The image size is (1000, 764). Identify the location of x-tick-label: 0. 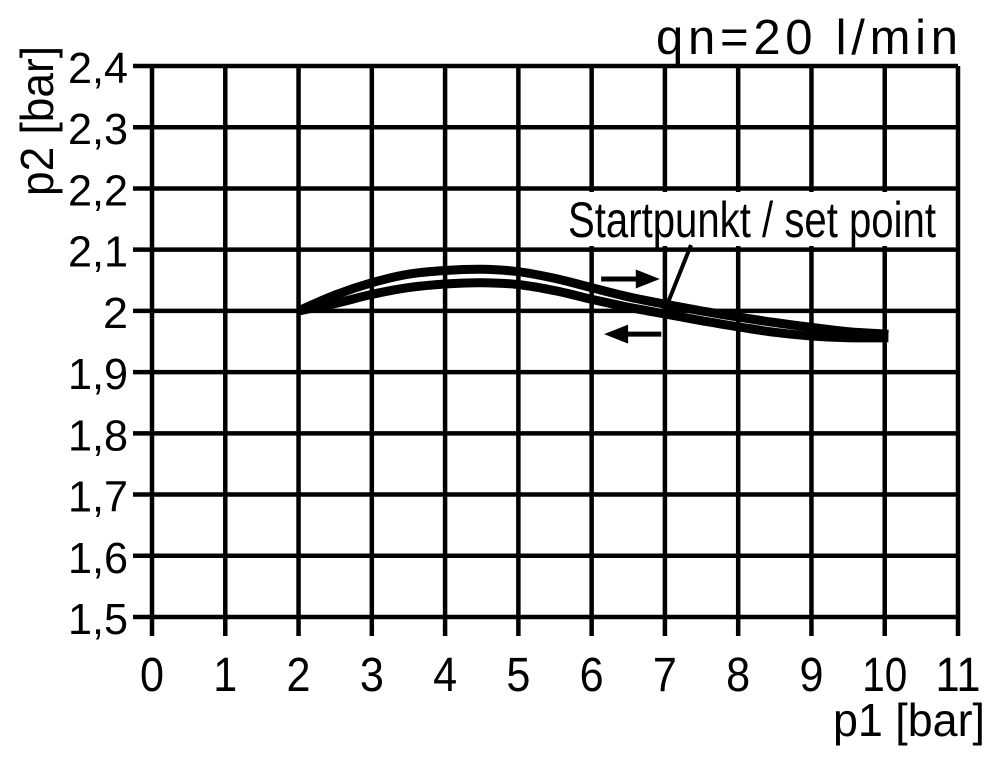
(152, 675).